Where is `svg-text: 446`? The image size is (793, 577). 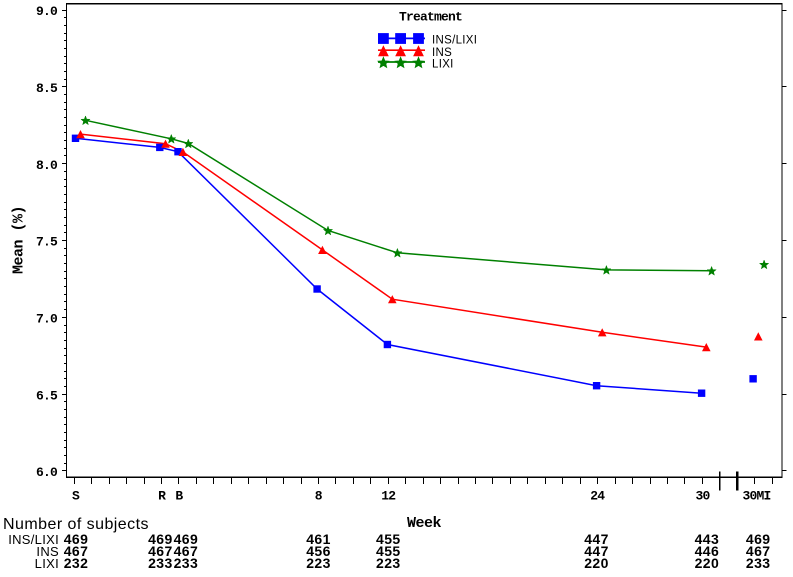
svg-text: 446 is located at coordinates (707, 551).